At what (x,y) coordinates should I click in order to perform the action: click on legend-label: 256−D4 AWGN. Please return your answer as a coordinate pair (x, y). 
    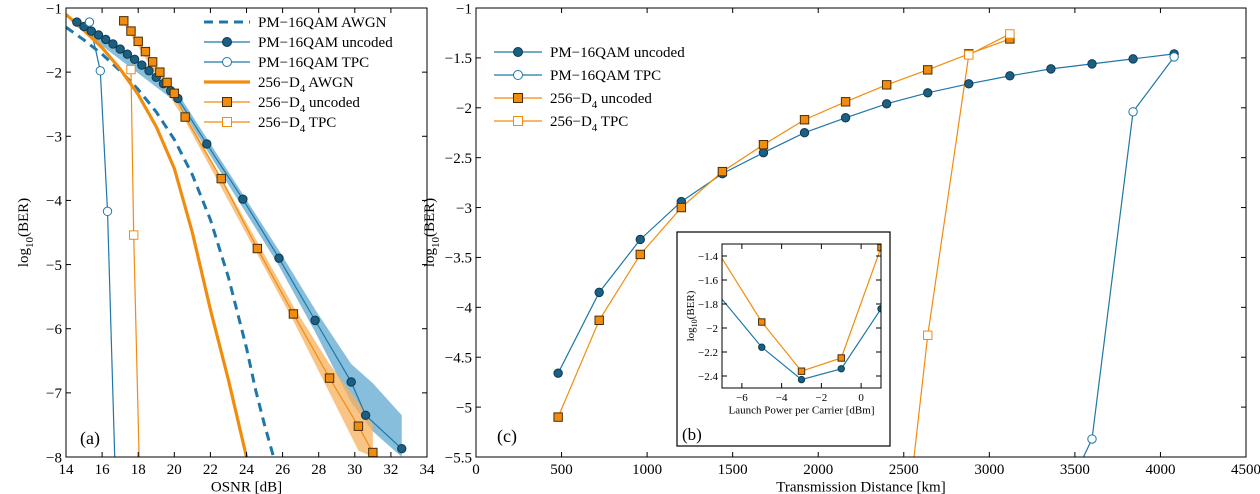
    Looking at the image, I should click on (306, 85).